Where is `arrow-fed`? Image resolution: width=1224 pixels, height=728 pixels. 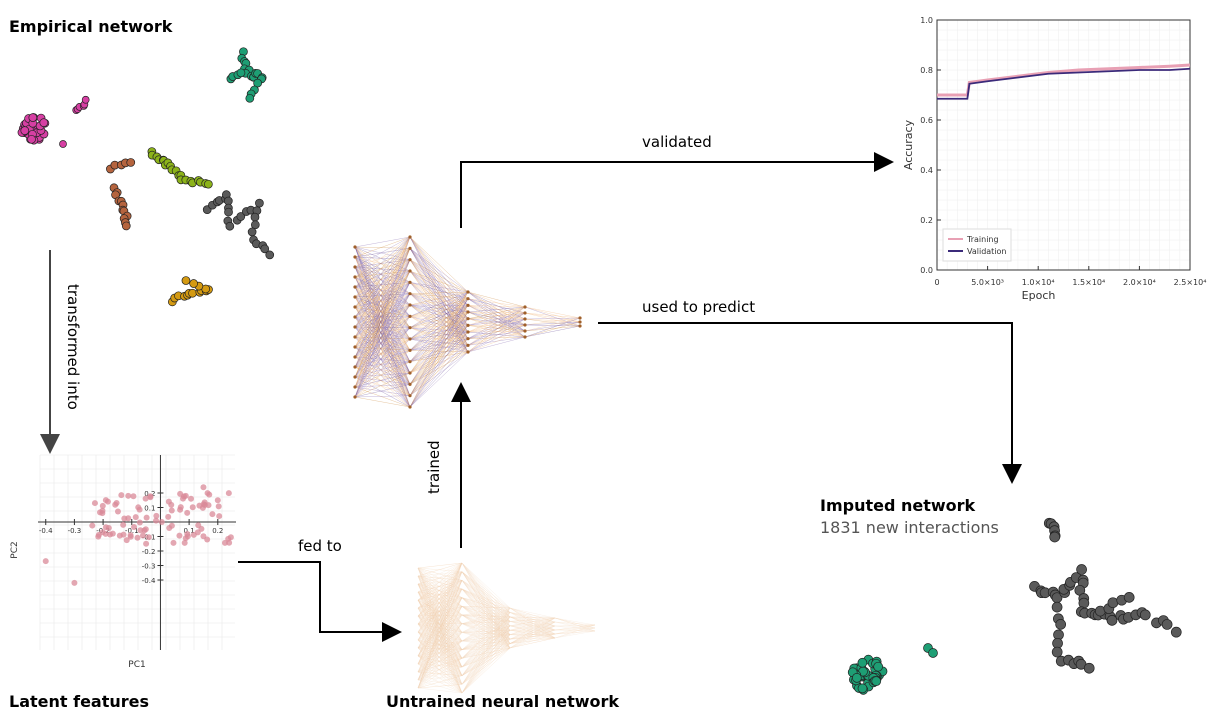
arrow-fed is located at coordinates (320, 601).